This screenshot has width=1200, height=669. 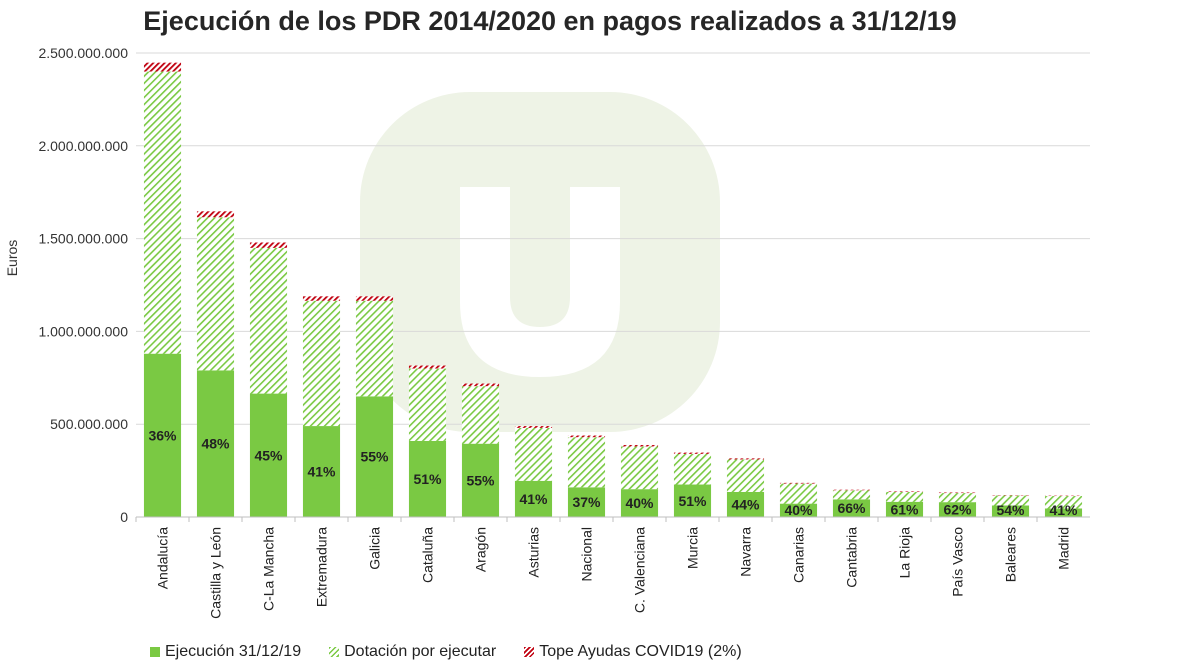 I want to click on data-label: 61%, so click(x=904, y=509).